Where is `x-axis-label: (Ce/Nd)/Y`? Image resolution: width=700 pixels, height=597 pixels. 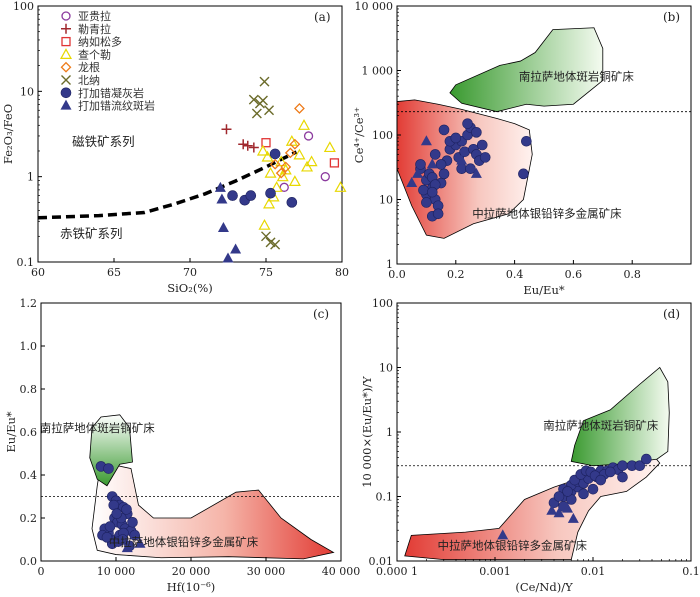
x-axis-label: (Ce/Nd)/Y is located at coordinates (544, 587).